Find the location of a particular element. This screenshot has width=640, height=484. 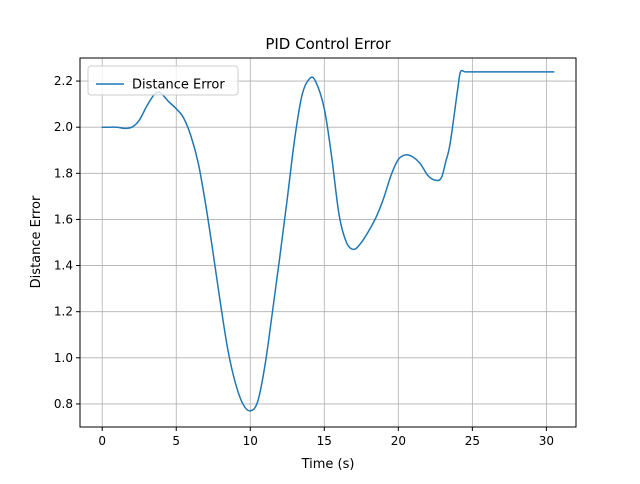

x-axis: 0 5 10 15 20 25 30 is located at coordinates (326, 437).